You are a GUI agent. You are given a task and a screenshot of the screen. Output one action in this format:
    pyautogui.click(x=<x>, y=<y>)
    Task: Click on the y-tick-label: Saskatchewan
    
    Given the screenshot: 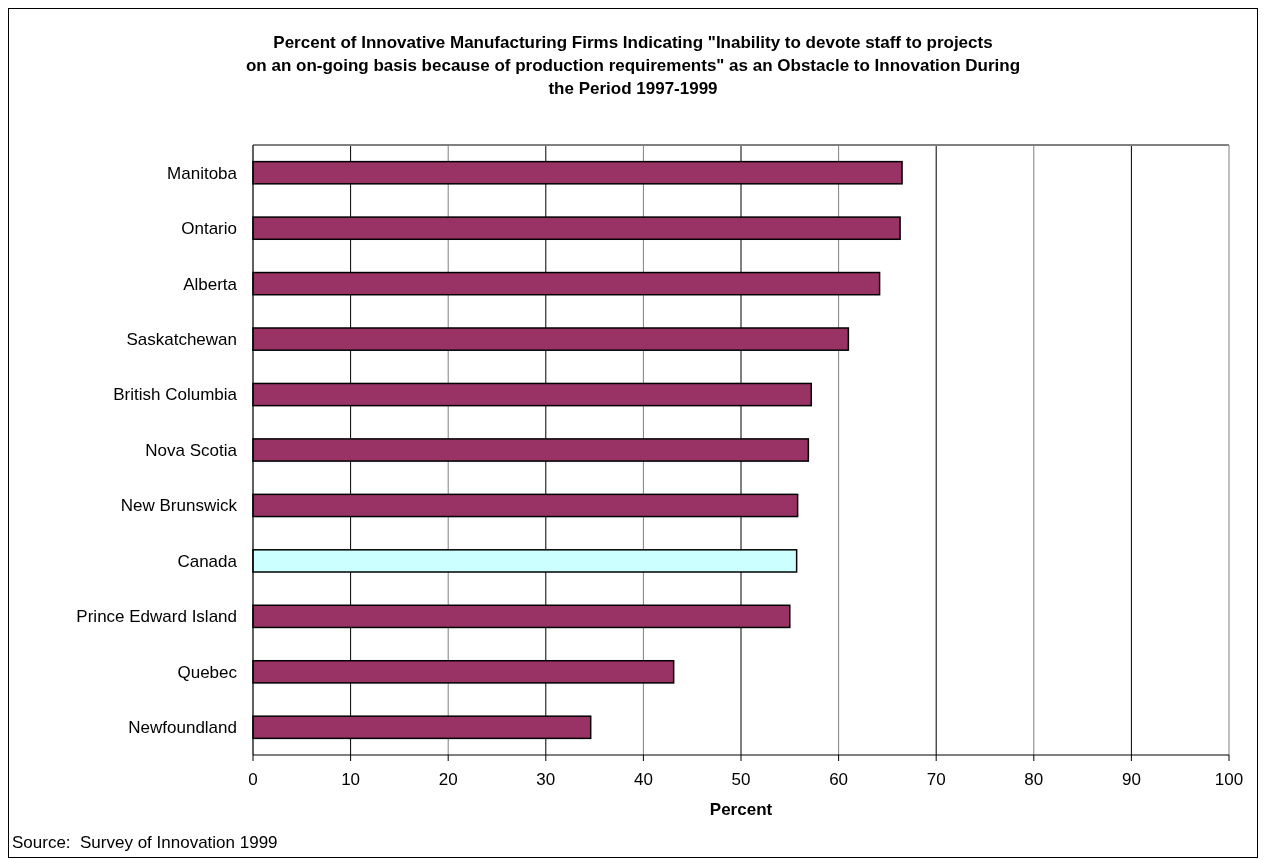 What is the action you would take?
    pyautogui.click(x=181, y=340)
    